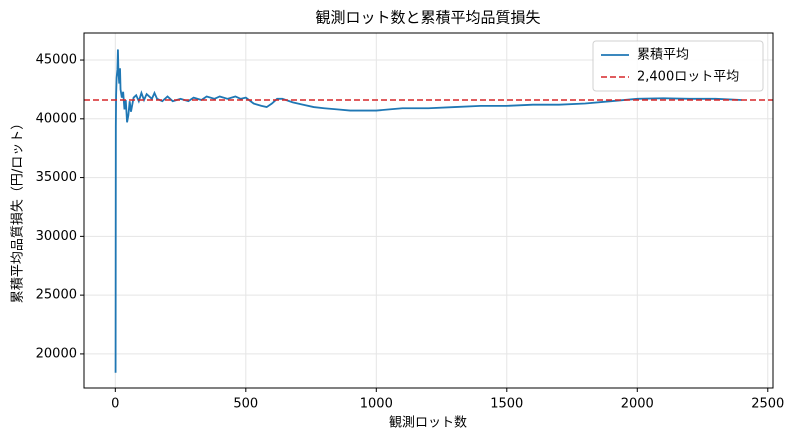 This screenshot has height=444, width=789. What do you see at coordinates (56, 60) in the screenshot?
I see `y-tick-label: 45000` at bounding box center [56, 60].